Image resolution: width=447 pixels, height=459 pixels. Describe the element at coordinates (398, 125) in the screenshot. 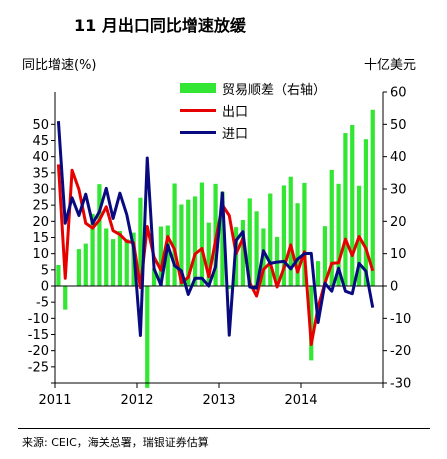

I see `right-axis-tick-label: 50` at that location.